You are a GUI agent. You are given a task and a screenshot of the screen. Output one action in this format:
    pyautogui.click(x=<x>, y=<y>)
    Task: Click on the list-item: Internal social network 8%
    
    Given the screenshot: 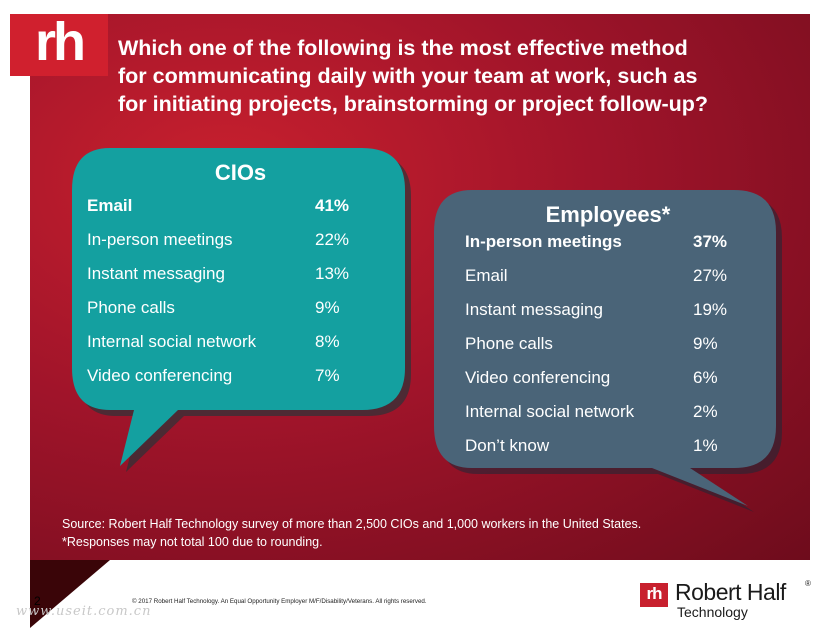 What is the action you would take?
    pyautogui.click(x=237, y=349)
    